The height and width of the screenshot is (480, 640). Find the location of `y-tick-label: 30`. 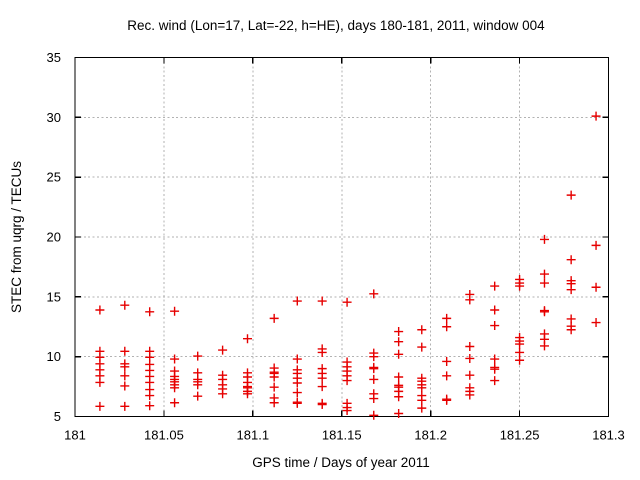

y-tick-label: 30 is located at coordinates (54, 117).